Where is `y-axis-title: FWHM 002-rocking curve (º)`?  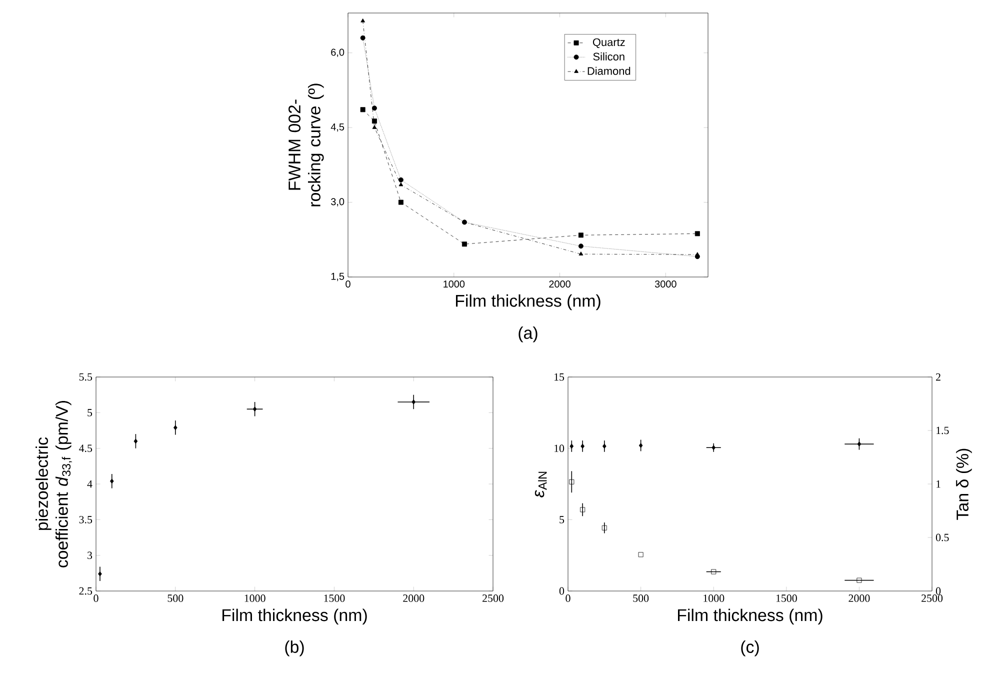
y-axis-title: FWHM 002-rocking curve (º) is located at coordinates (306, 145).